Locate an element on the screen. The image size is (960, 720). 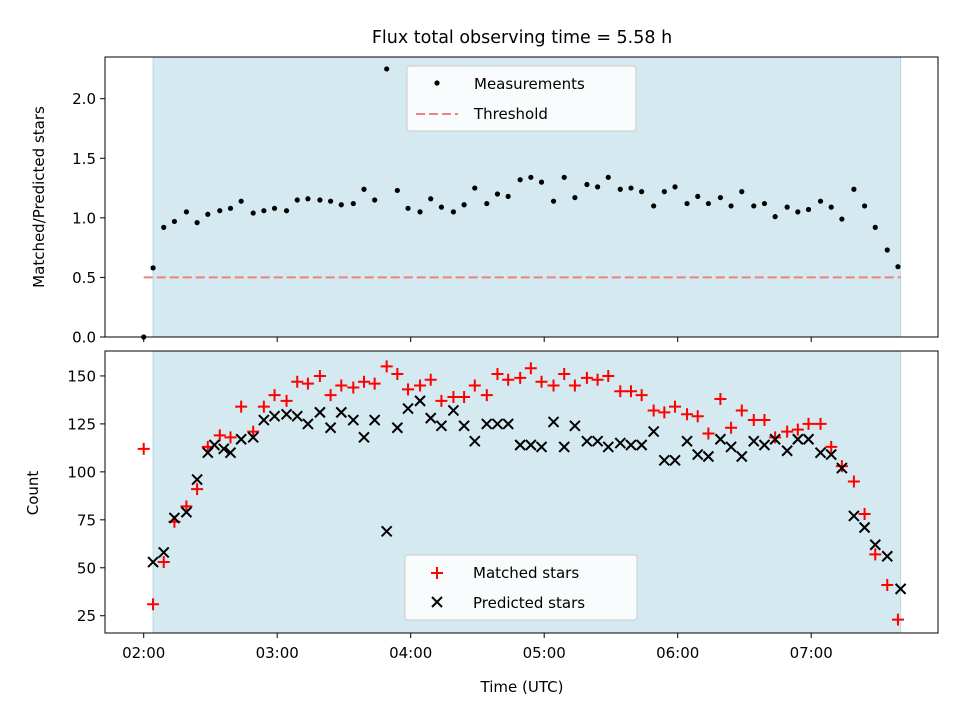
bottom-x-tick-label: 06:00 is located at coordinates (677, 653).